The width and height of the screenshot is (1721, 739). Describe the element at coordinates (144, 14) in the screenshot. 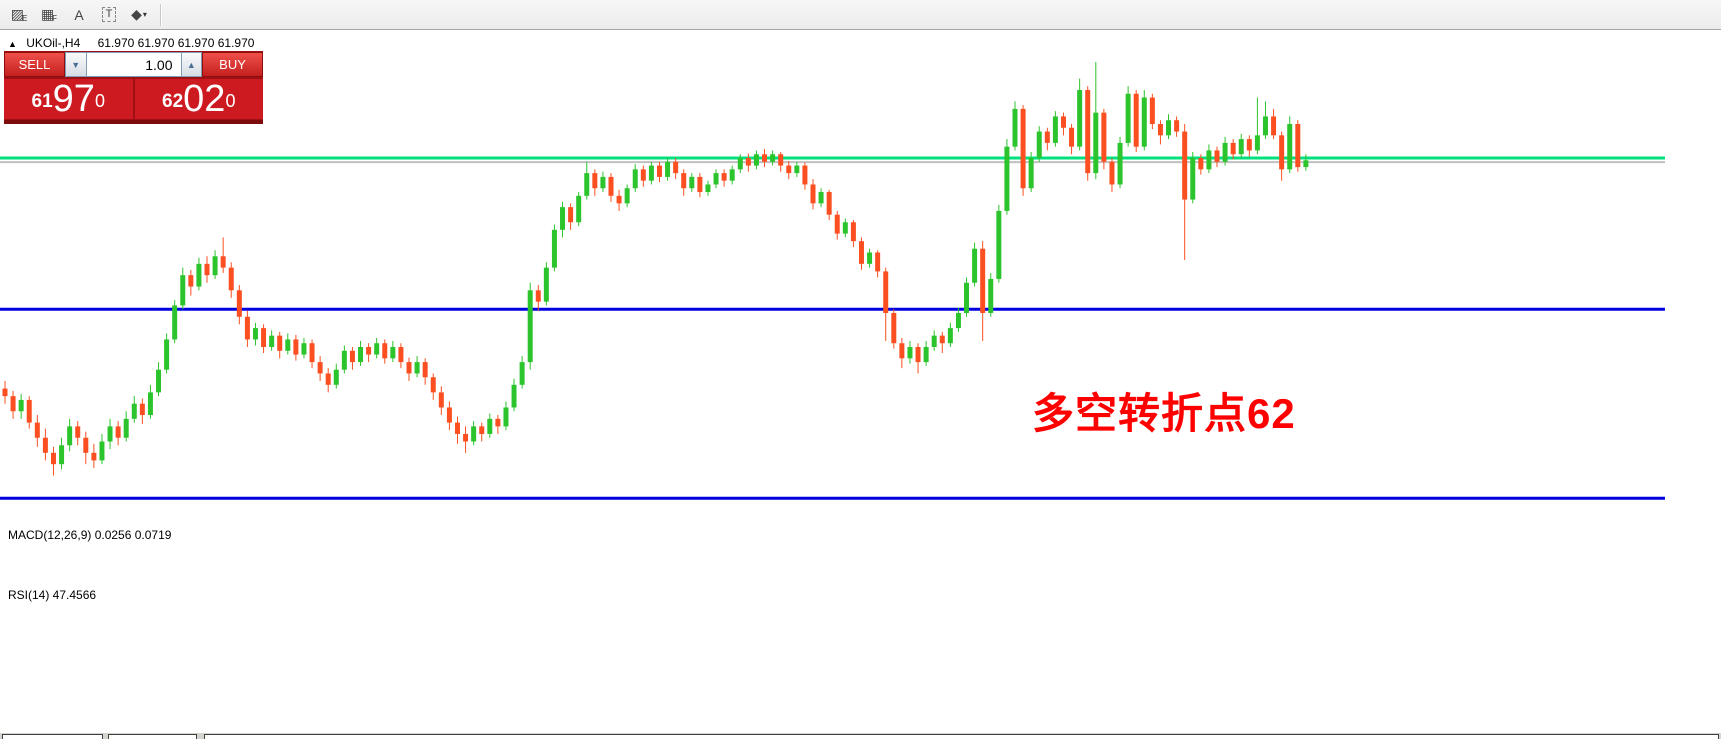

I see `arrange-caret: ▾` at that location.